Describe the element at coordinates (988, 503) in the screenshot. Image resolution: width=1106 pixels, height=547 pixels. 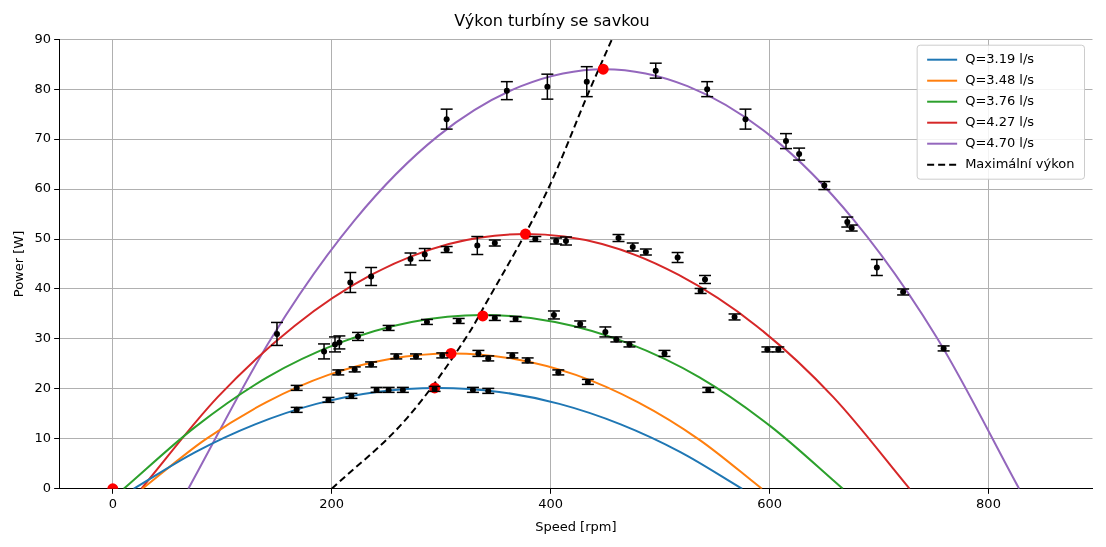
I see `x-tick-label: 800` at that location.